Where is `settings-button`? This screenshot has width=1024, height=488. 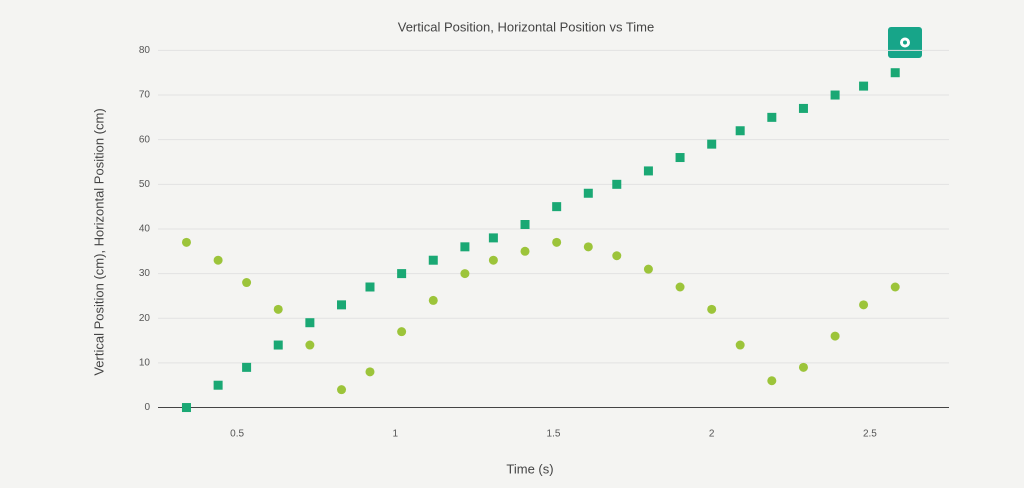
settings-button is located at coordinates (905, 42).